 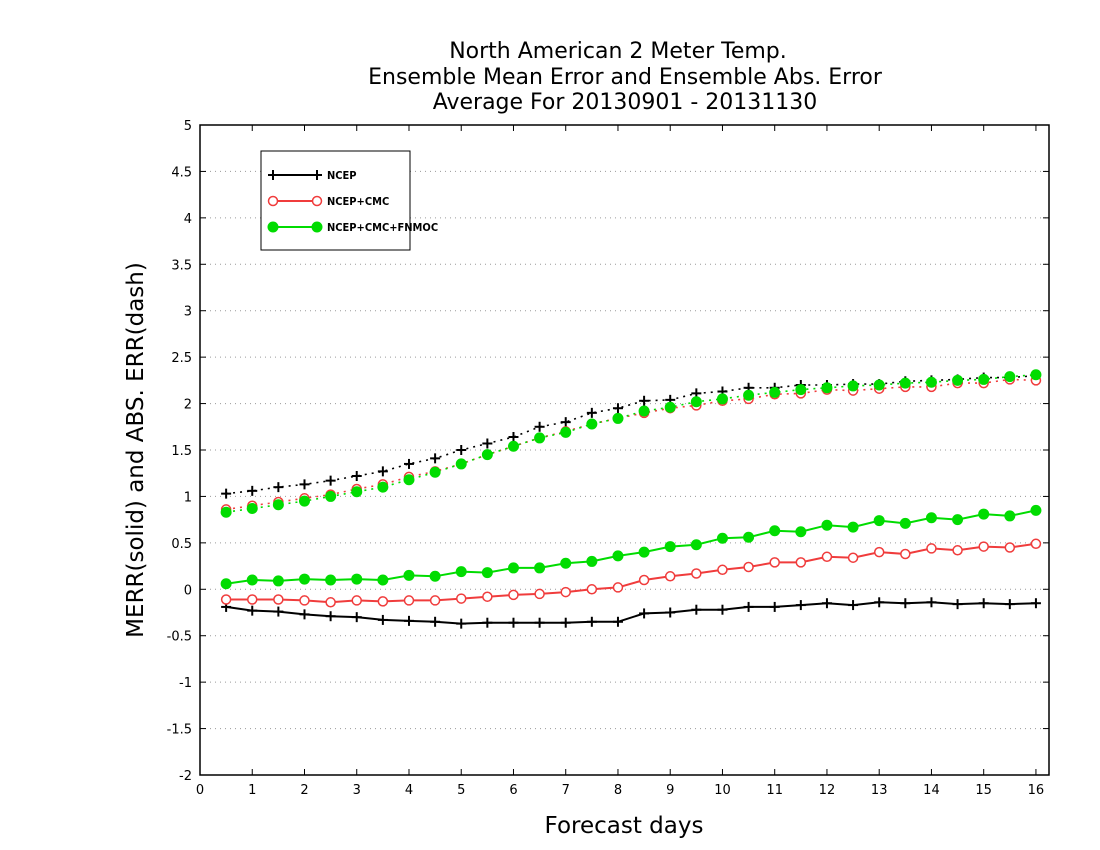 I want to click on mean-error-line-ncep, so click(x=630, y=613).